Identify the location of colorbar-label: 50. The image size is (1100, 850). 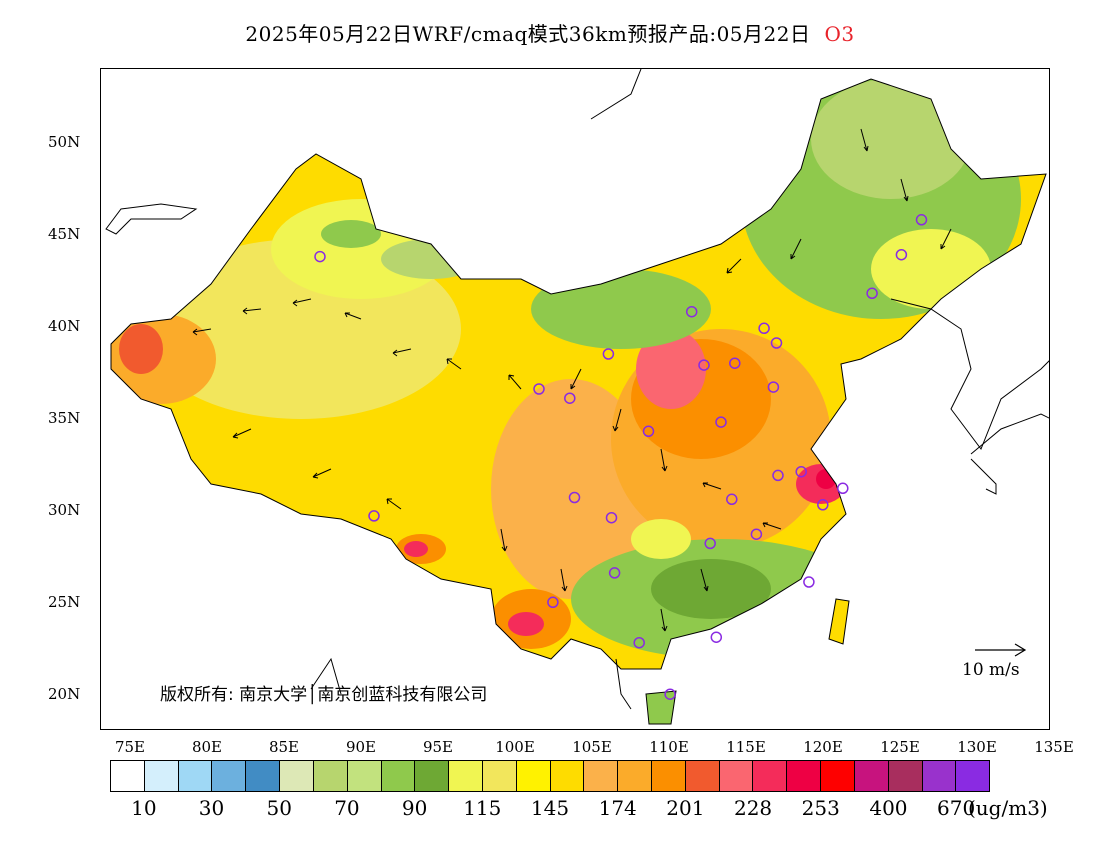
(279, 808).